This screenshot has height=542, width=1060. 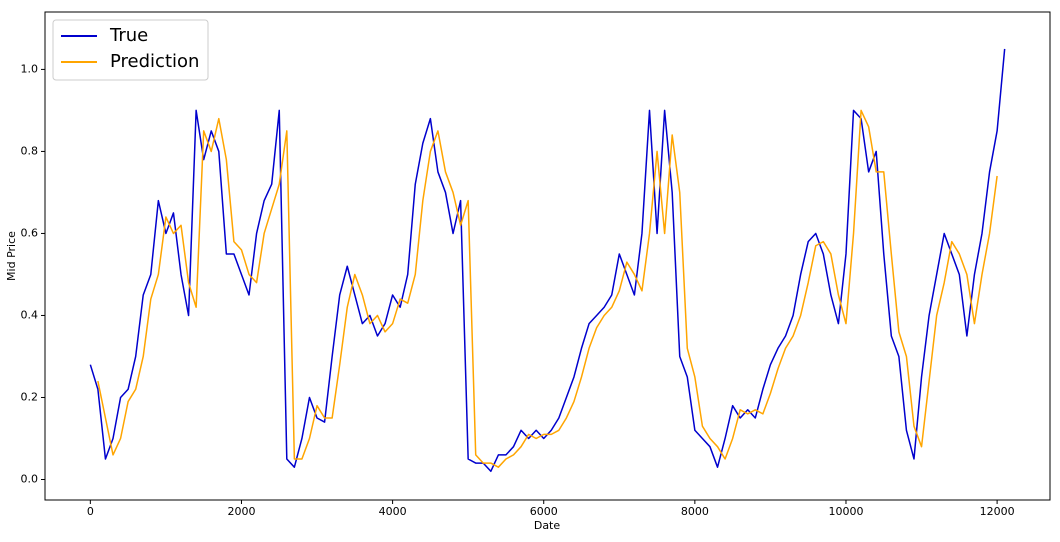 What do you see at coordinates (997, 511) in the screenshot?
I see `x-tick-label: 12000` at bounding box center [997, 511].